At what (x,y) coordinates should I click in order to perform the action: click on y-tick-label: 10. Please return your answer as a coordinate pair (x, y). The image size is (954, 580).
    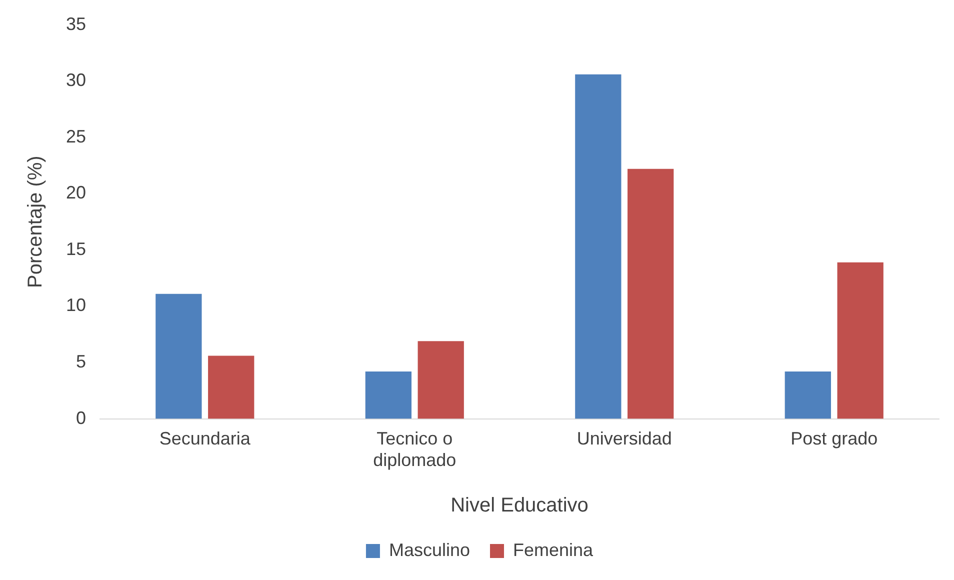
    Looking at the image, I should click on (76, 305).